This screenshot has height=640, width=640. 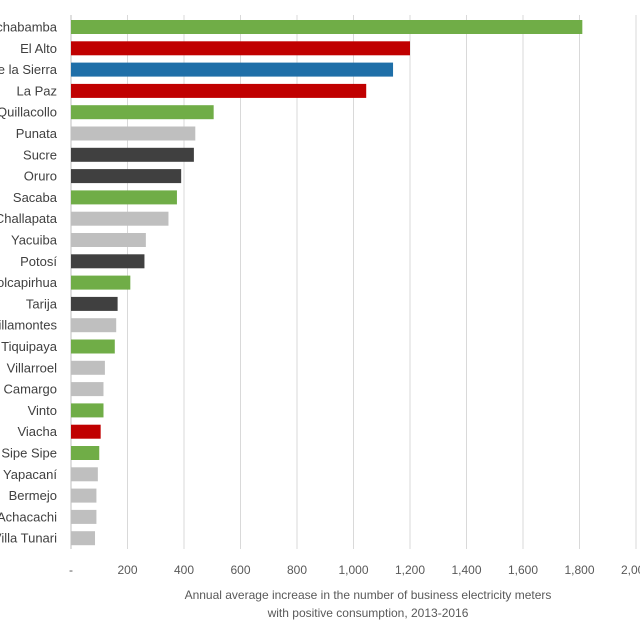 I want to click on x-tick-label: 1,400, so click(x=466, y=570).